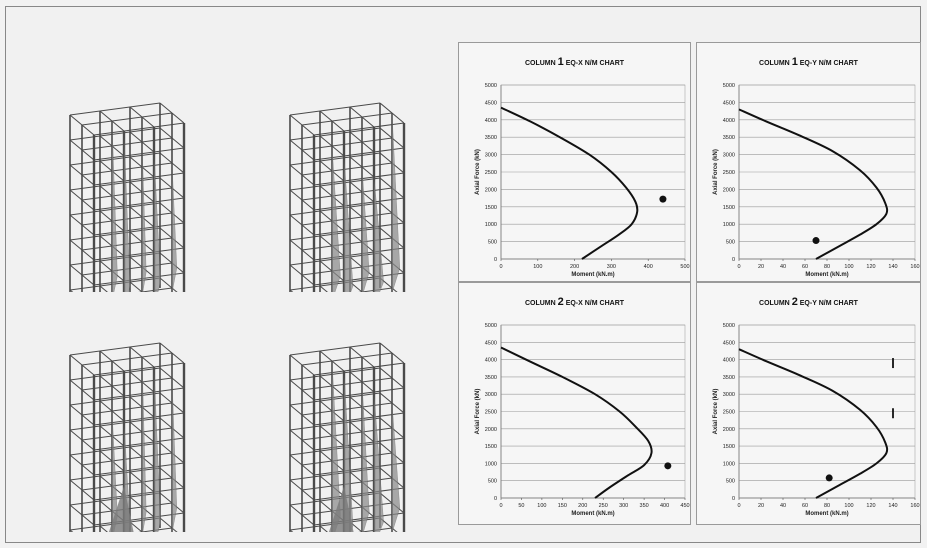 This screenshot has height=548, width=927. Describe the element at coordinates (795, 302) in the screenshot. I see `title-column-number: 2` at that location.